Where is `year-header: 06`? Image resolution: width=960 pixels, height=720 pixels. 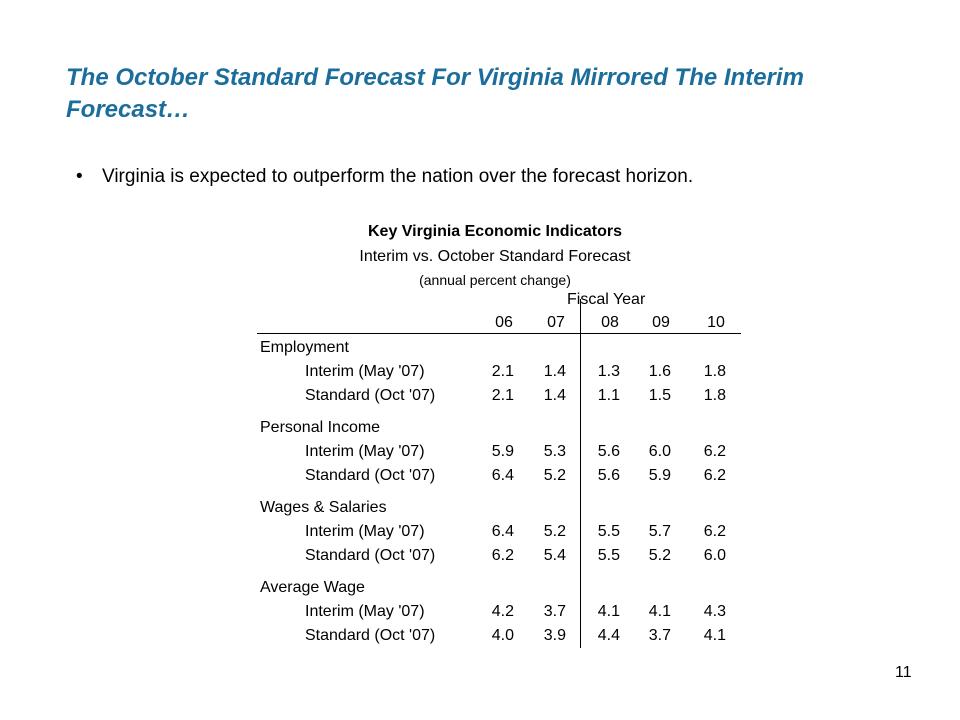
year-header: 06 is located at coordinates (504, 322).